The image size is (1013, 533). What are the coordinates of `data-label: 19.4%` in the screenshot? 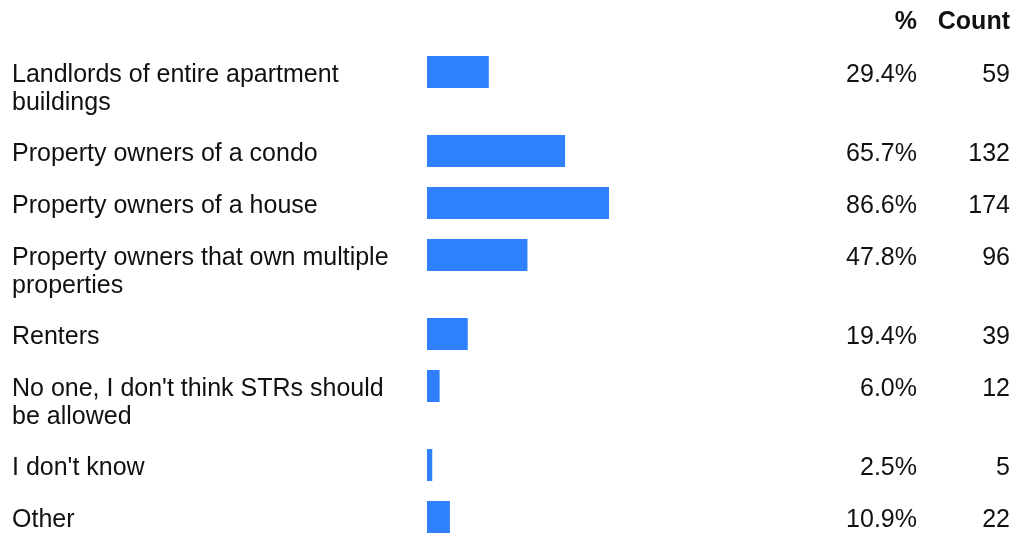 It's located at (881, 335).